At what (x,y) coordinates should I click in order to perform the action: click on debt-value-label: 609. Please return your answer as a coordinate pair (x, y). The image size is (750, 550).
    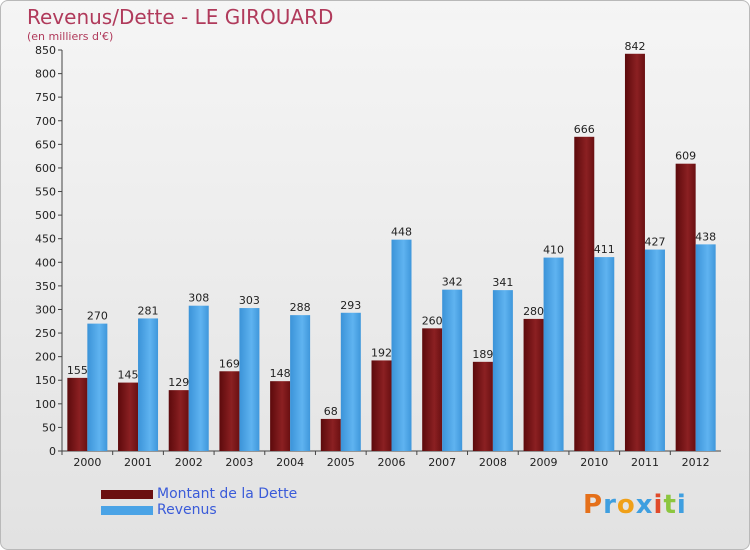
    Looking at the image, I should click on (685, 156).